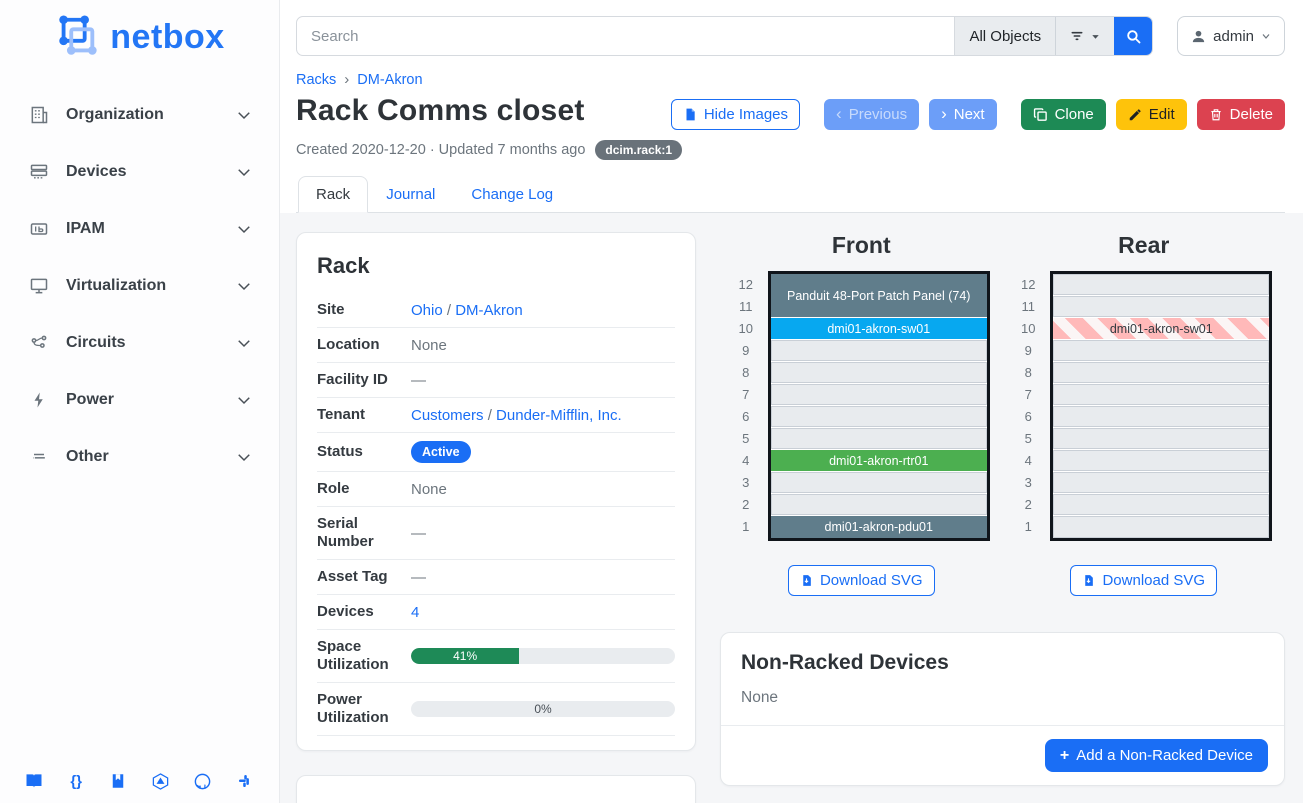 This screenshot has width=1303, height=803. I want to click on unit-number: 2, so click(746, 504).